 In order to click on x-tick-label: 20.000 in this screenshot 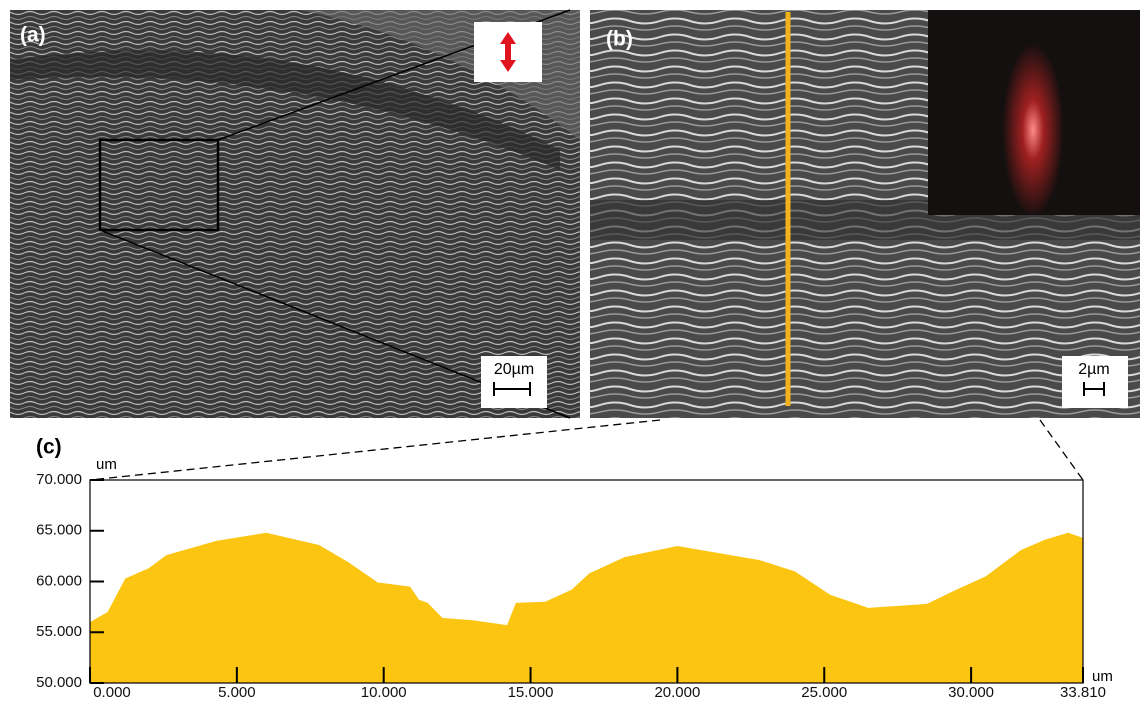, I will do `click(677, 692)`.